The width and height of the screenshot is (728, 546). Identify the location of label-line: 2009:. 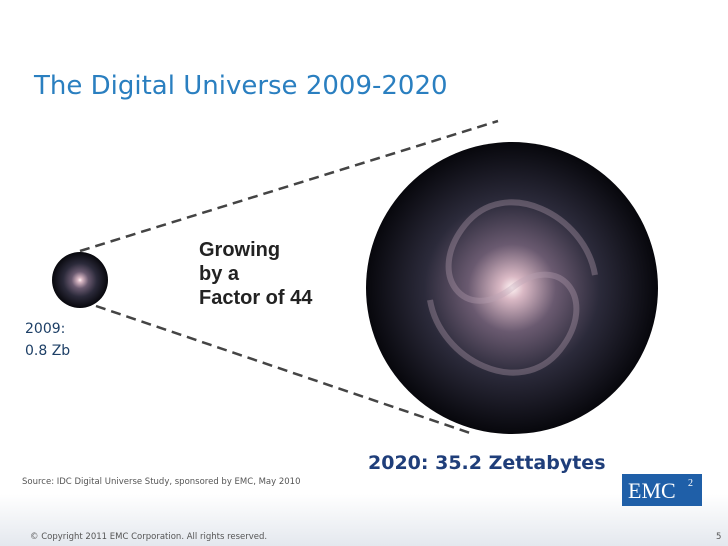
(45, 329).